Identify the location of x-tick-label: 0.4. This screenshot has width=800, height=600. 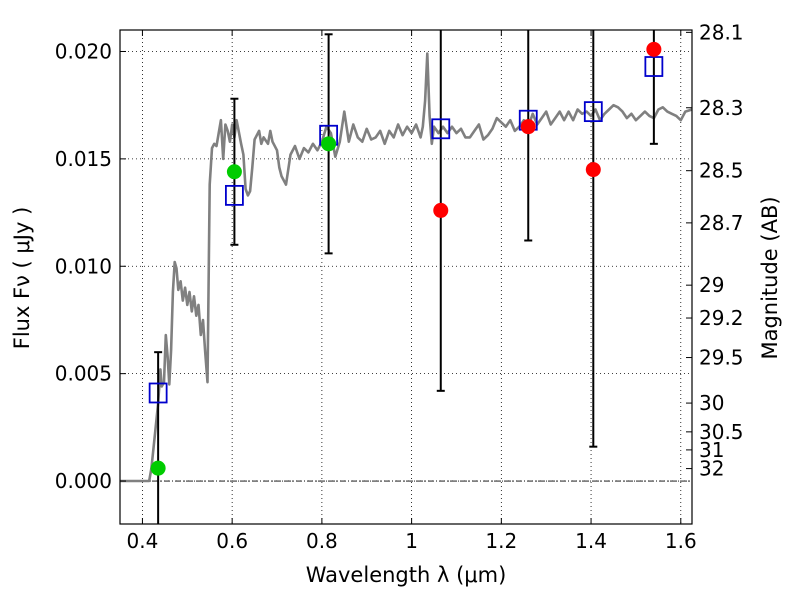
(143, 541).